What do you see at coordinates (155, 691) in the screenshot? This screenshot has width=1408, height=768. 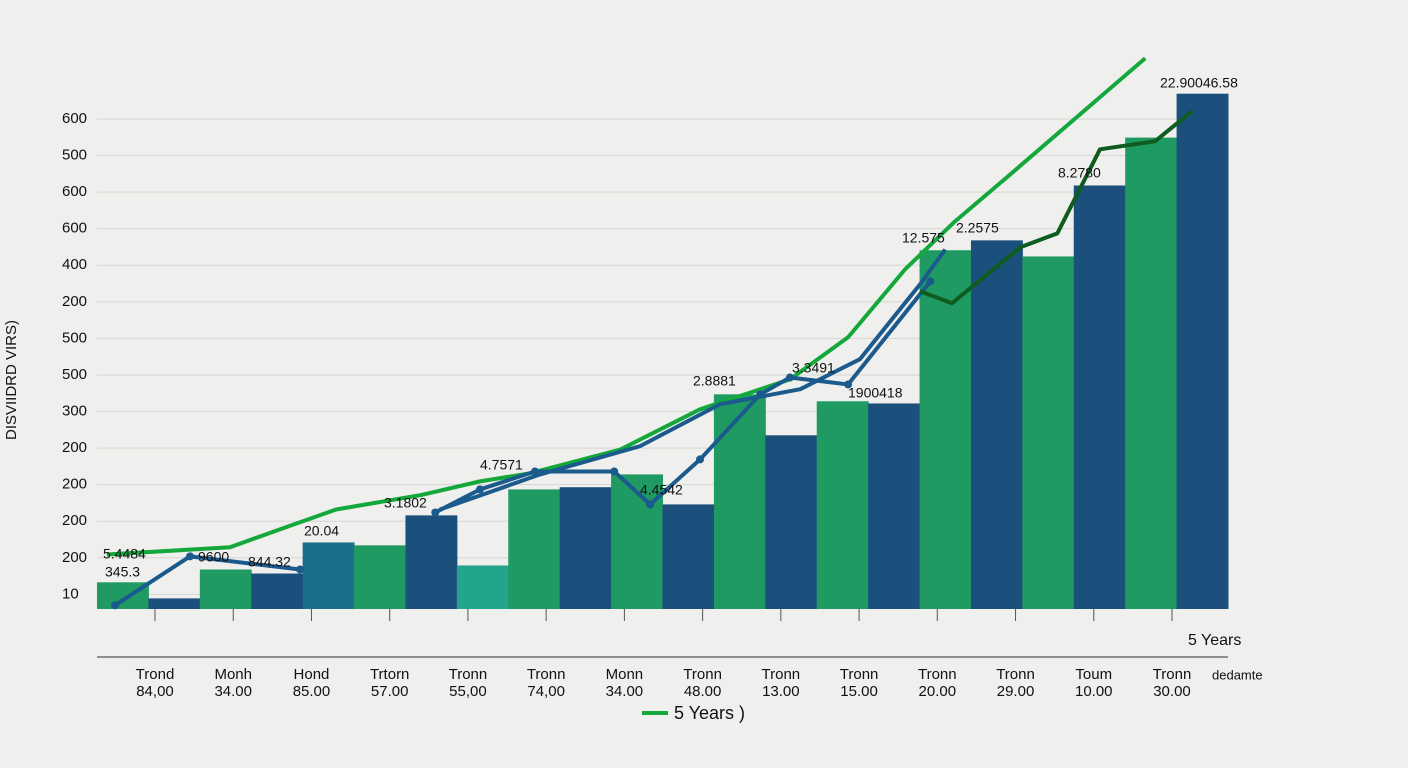 I see `x-label: 84,00` at bounding box center [155, 691].